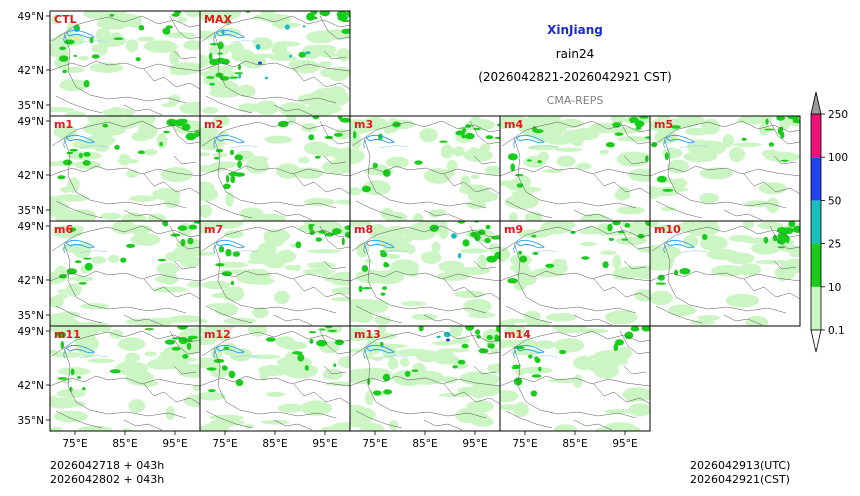  Describe the element at coordinates (816, 308) in the screenshot. I see `colorbar-segment` at that location.